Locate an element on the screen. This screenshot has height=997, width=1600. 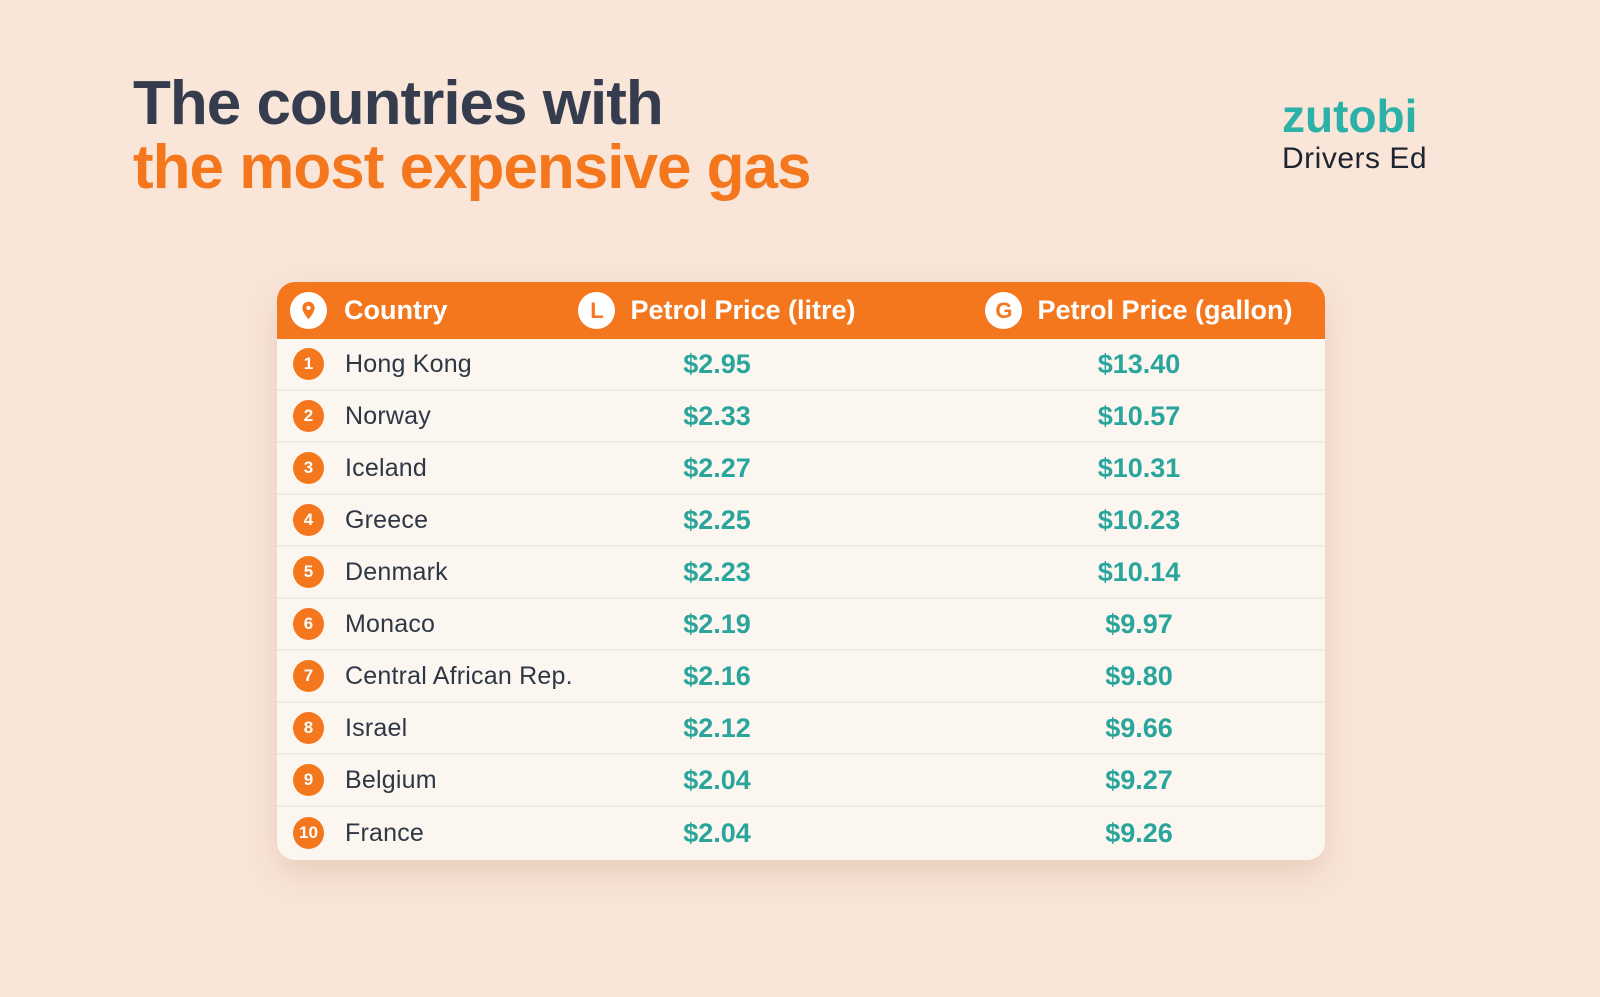
country-name: Central African Rep. is located at coordinates (459, 675).